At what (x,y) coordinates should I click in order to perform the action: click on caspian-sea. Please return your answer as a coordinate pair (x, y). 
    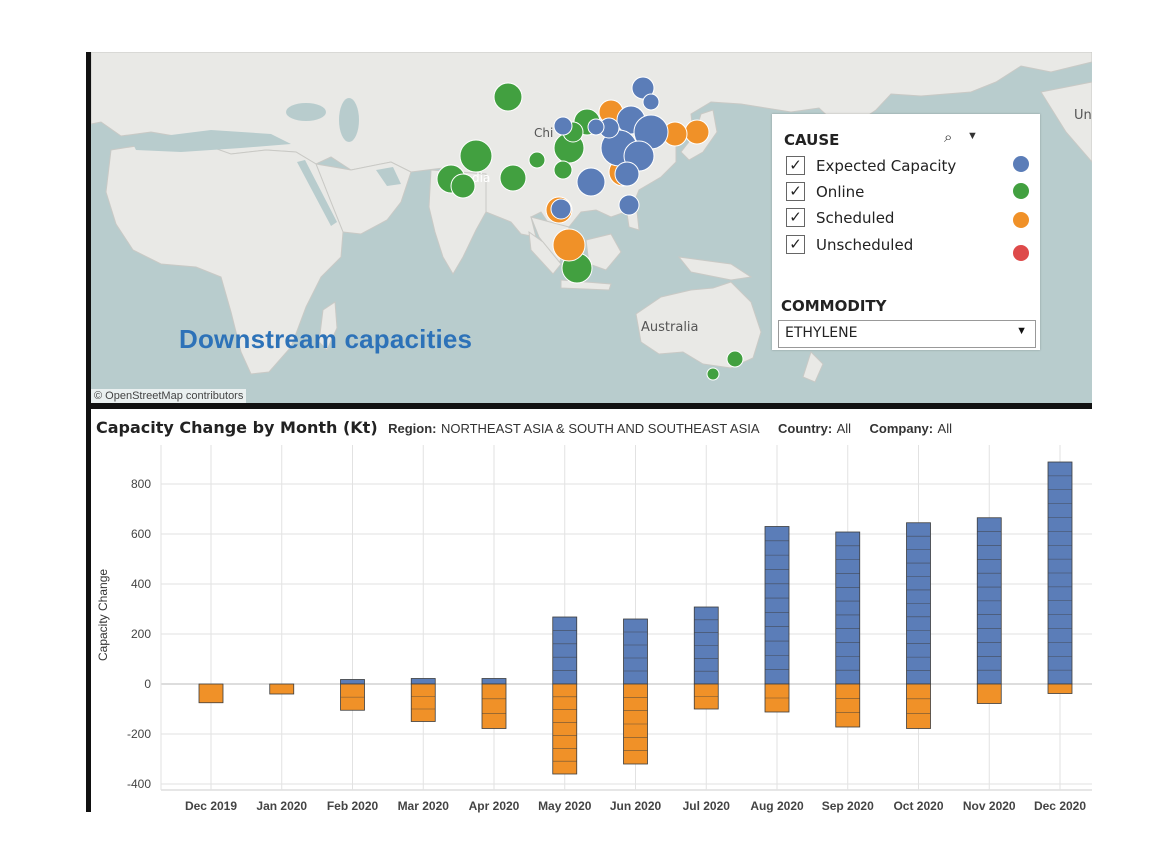
    Looking at the image, I should click on (349, 120).